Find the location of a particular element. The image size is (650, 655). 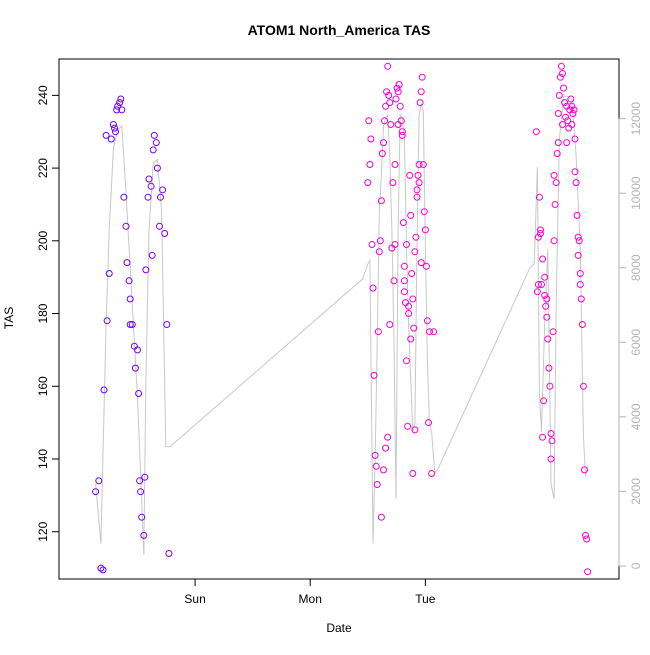

y-axis-label: TAS is located at coordinates (9, 318).